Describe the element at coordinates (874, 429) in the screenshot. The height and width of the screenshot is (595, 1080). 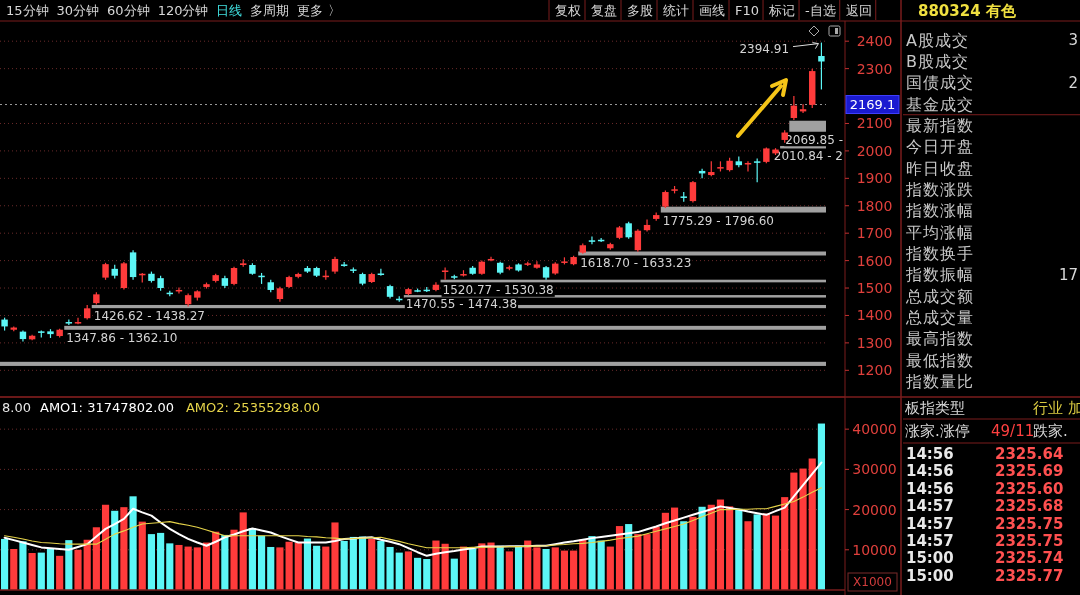
I see `y-tick-label: 40000` at that location.